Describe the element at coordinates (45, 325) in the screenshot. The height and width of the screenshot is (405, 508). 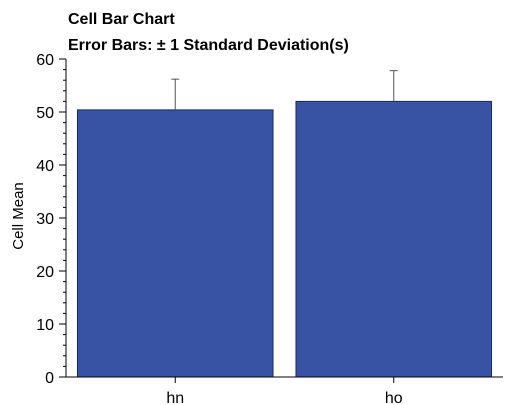
I see `y-tick-label: 10` at that location.